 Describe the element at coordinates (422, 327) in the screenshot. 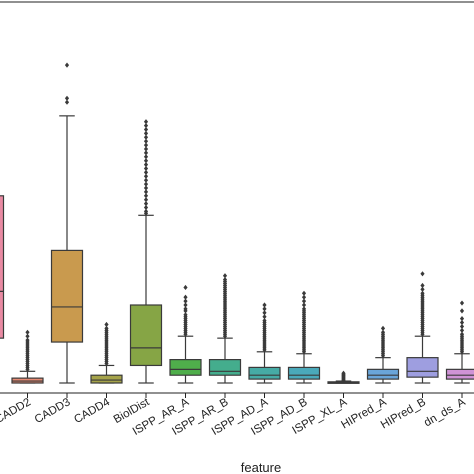

I see `box-group-hipred-b` at that location.